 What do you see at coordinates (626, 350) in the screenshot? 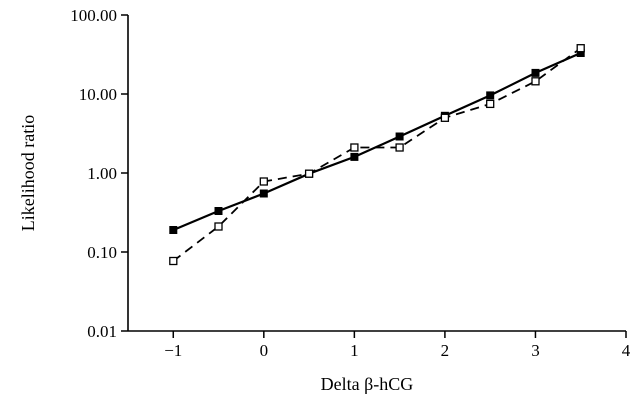
I see `x-tick-label: 4` at bounding box center [626, 350].